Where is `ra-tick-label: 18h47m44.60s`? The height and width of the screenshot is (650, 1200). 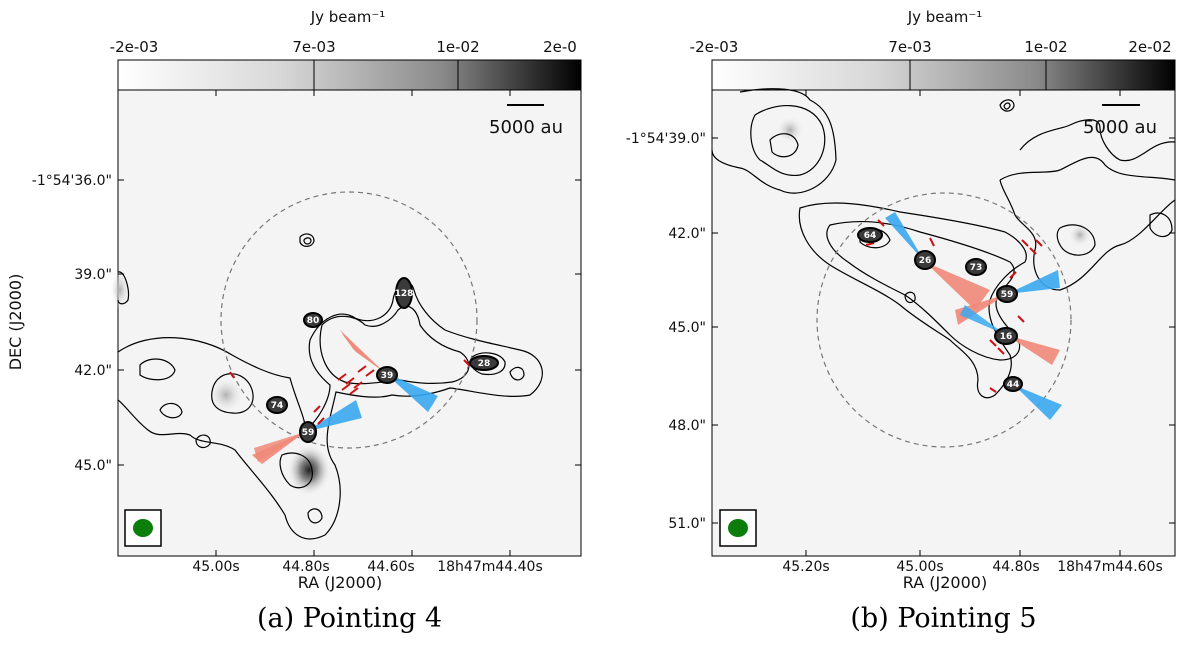 ra-tick-label: 18h47m44.60s is located at coordinates (1110, 567).